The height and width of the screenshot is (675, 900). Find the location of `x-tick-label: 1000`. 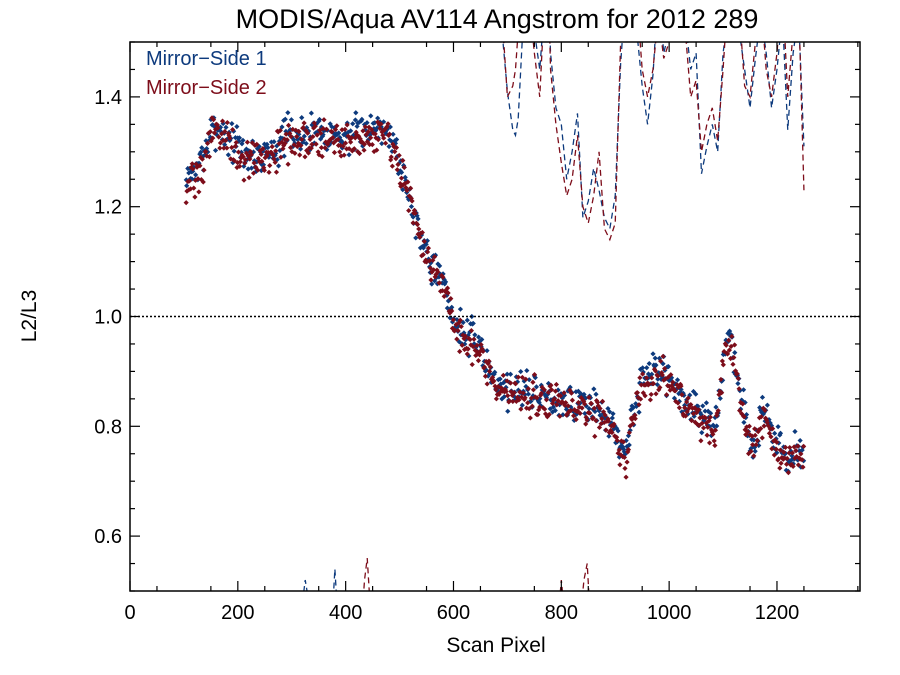

x-tick-label: 1000 is located at coordinates (669, 613).